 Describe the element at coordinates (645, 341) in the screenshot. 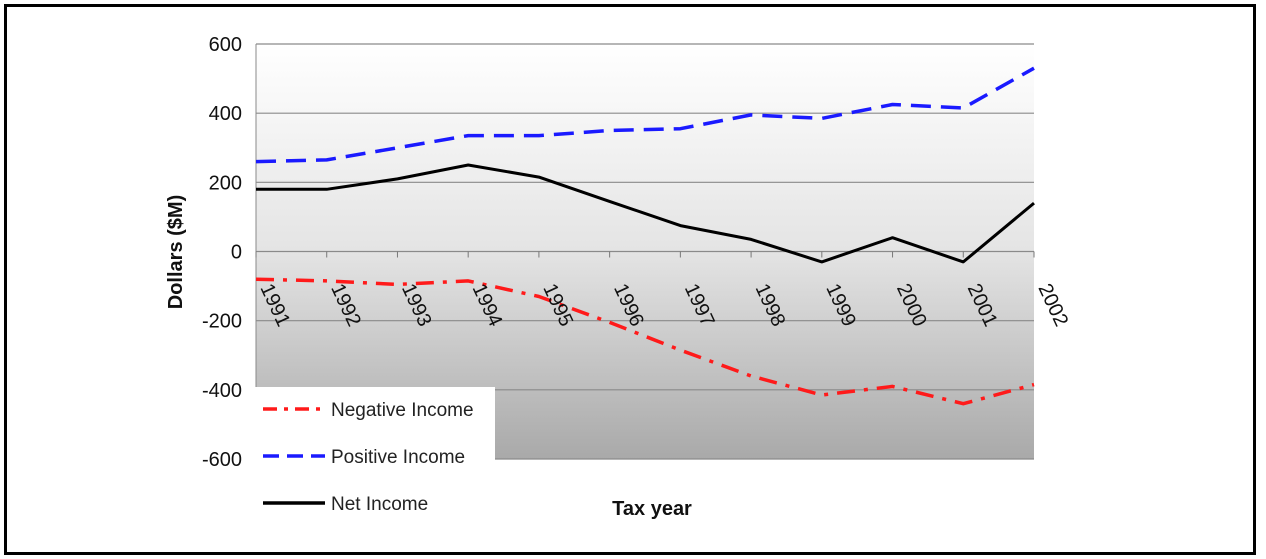

I see `series-line-negative-income` at that location.